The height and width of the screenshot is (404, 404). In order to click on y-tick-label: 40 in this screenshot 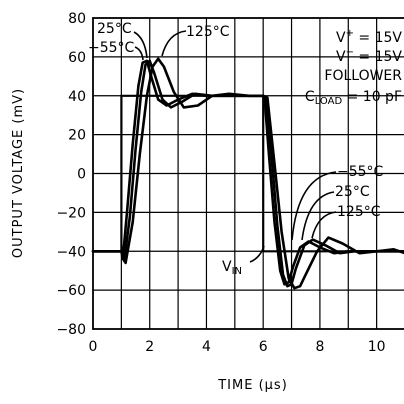, I will do `click(77, 97)`.